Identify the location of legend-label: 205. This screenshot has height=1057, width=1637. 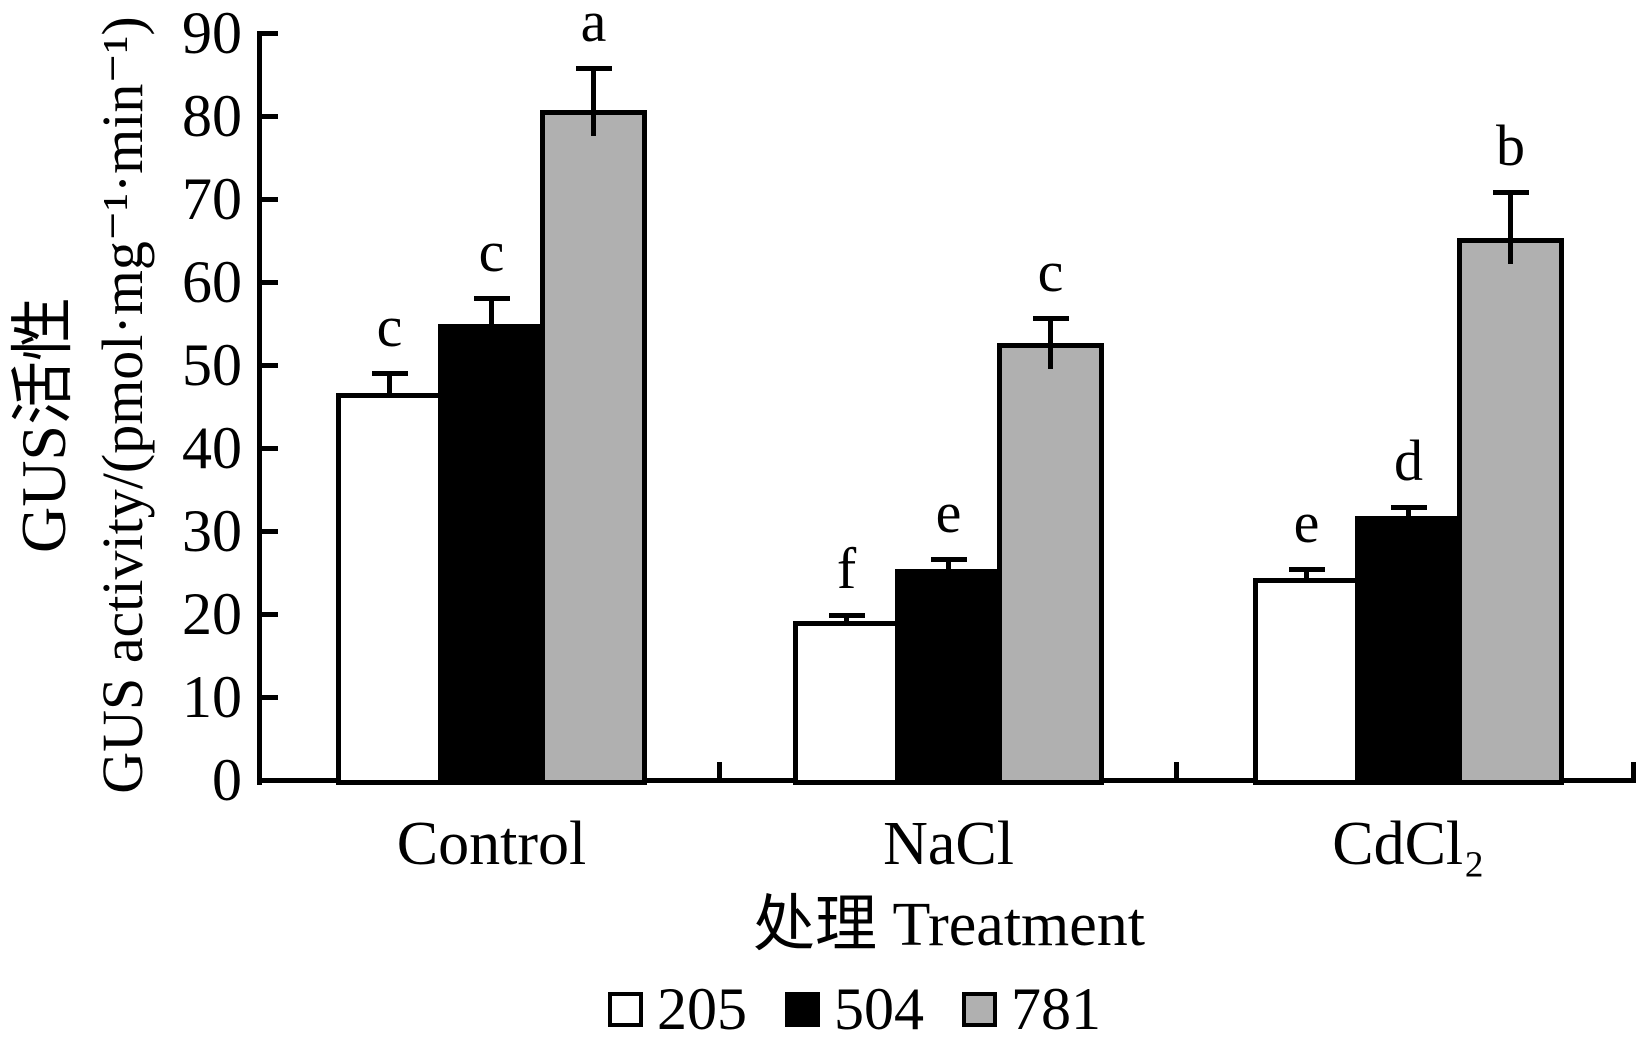
(702, 1009).